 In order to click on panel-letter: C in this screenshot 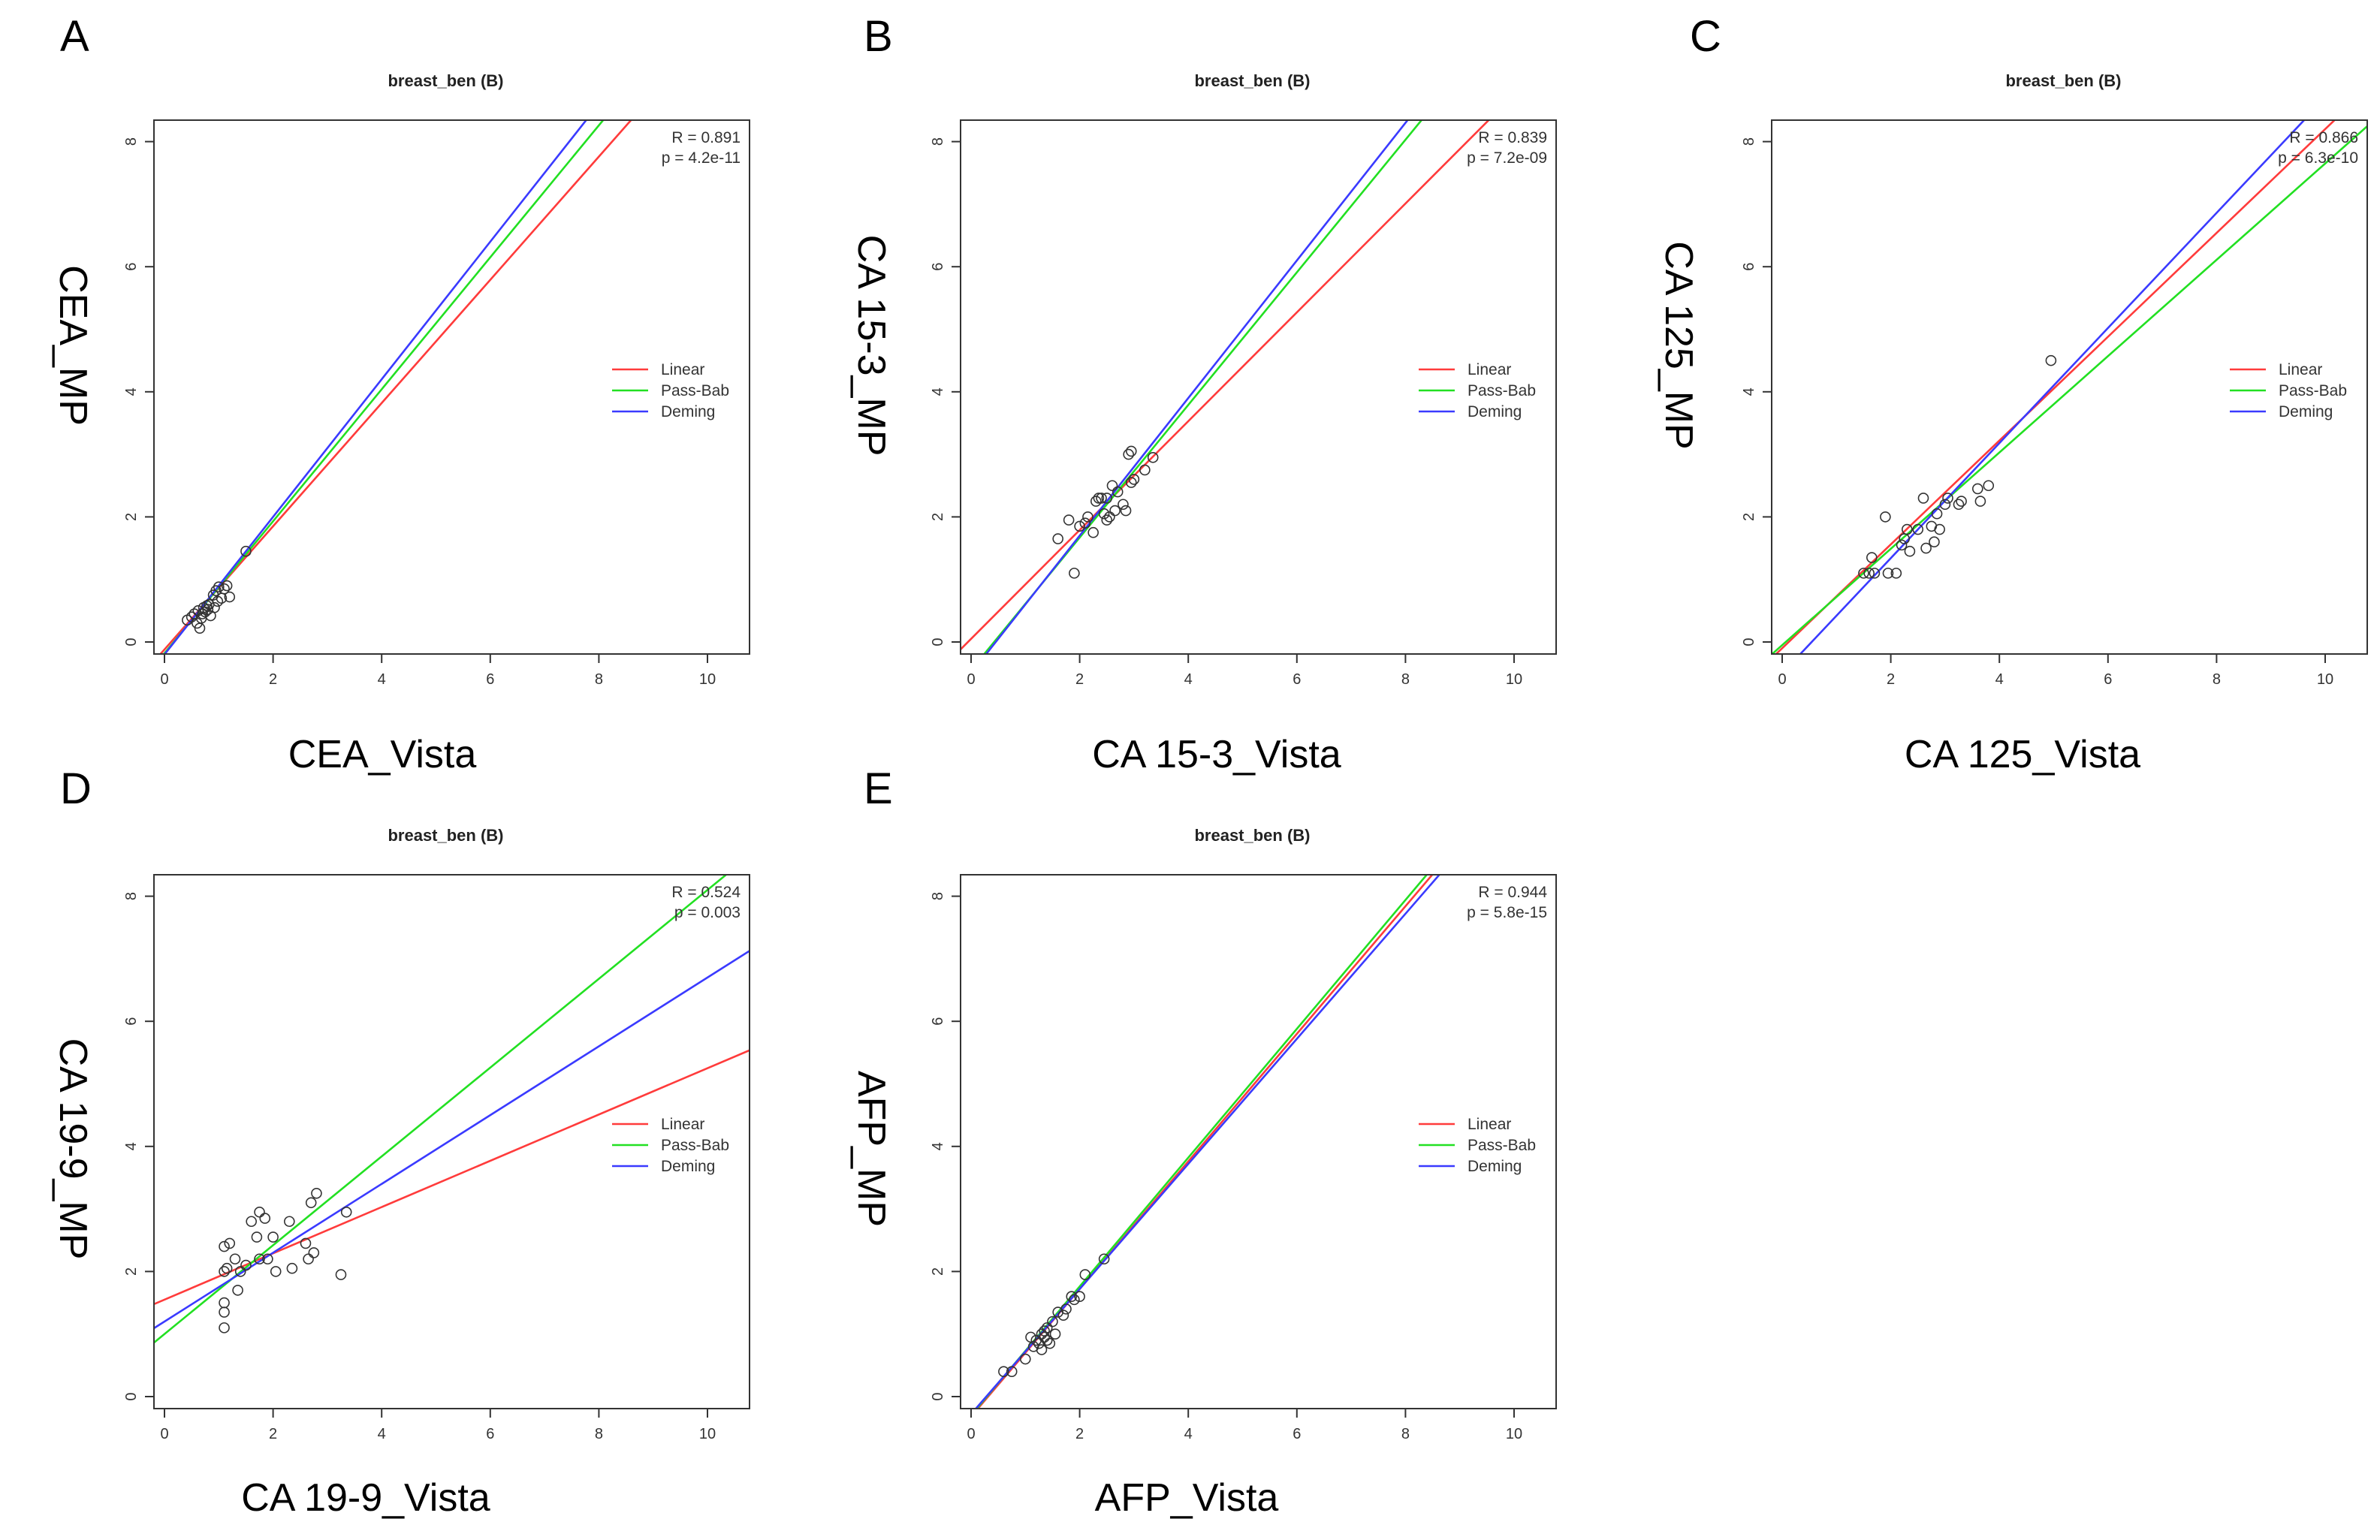, I will do `click(1705, 36)`.